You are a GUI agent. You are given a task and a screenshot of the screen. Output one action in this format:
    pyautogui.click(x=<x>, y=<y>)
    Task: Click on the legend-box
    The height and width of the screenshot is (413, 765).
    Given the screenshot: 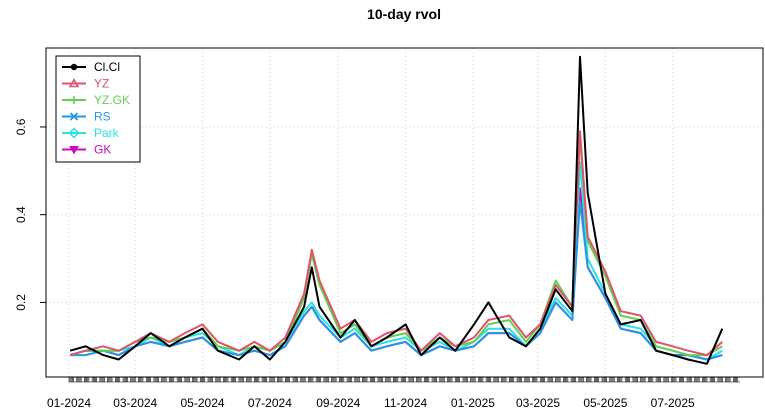 What is the action you would take?
    pyautogui.click(x=98, y=109)
    